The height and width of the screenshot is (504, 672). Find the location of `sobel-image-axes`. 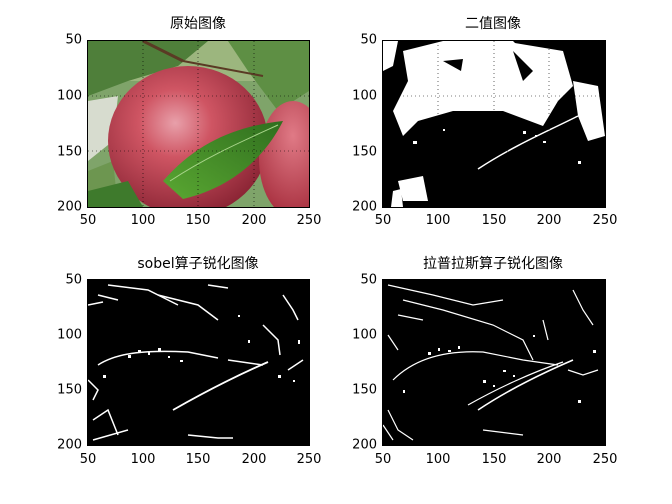

sobel-image-axes is located at coordinates (198, 362).